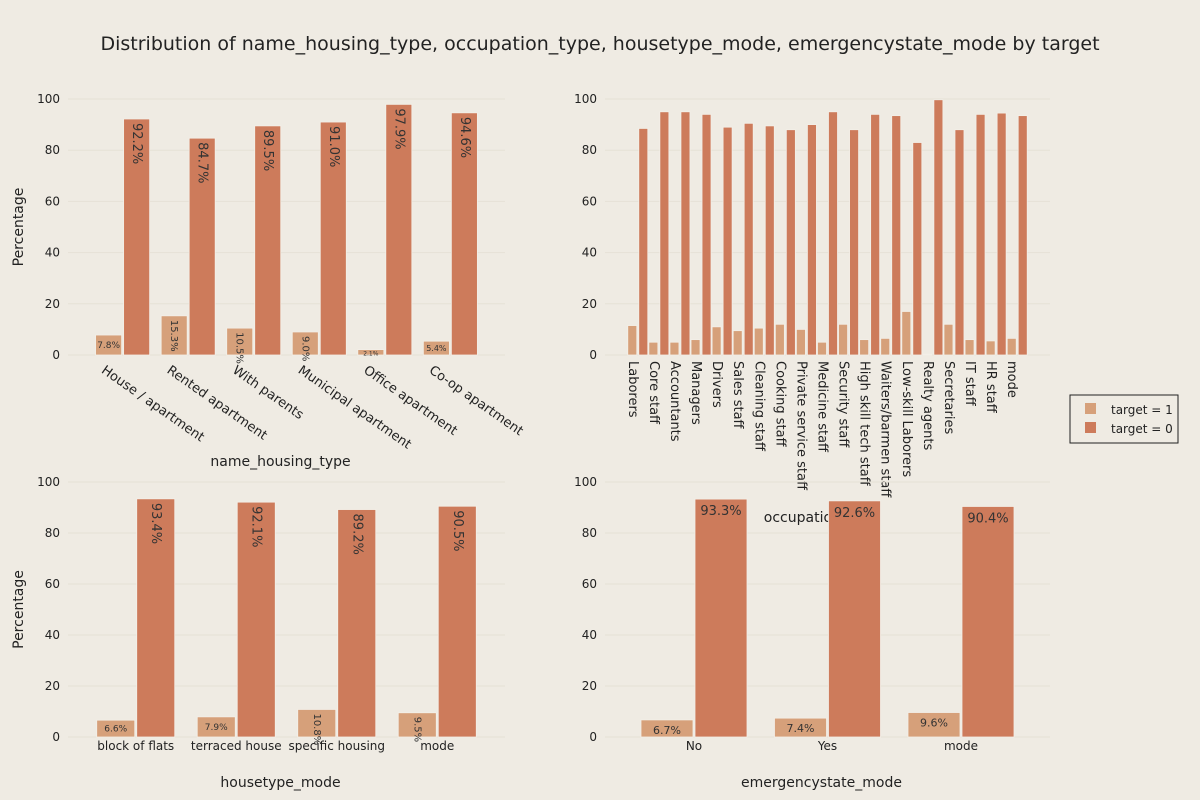 Image resolution: width=1200 pixels, height=800 pixels. I want to click on x-tick-label: Cooking staff, so click(779, 404).